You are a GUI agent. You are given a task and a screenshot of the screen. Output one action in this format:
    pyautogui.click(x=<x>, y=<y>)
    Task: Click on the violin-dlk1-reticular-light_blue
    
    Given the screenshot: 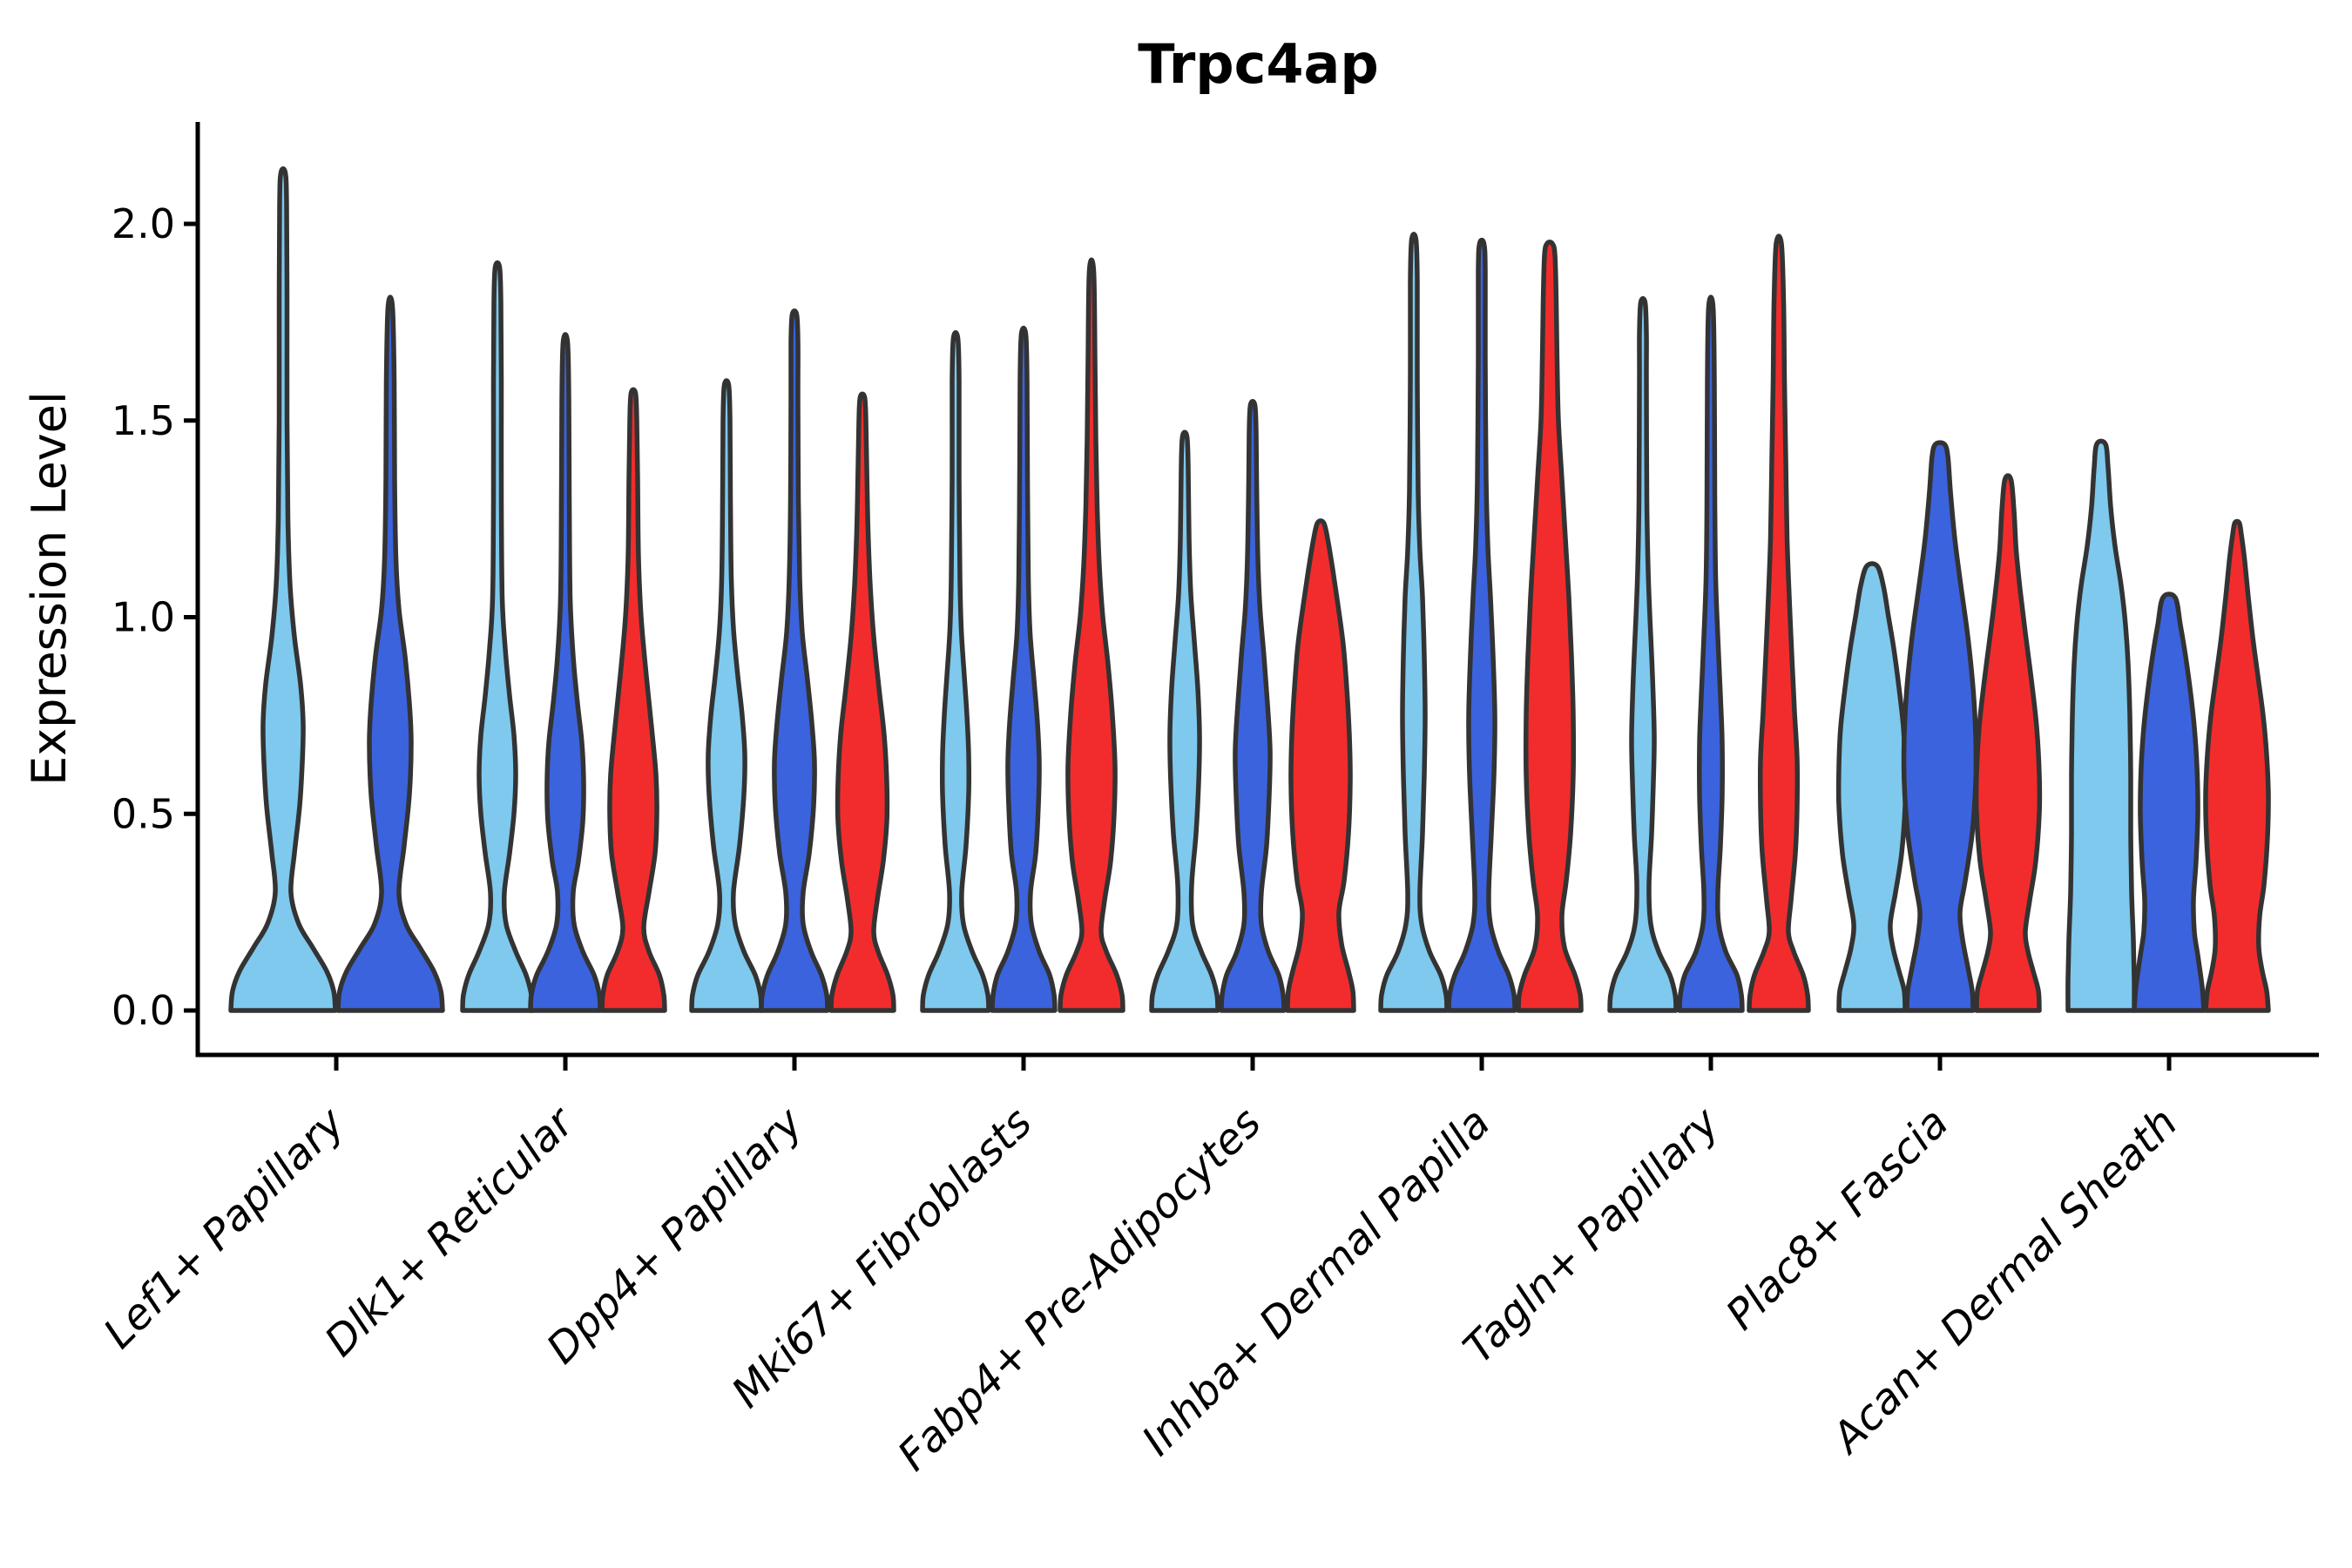 What is the action you would take?
    pyautogui.click(x=497, y=636)
    